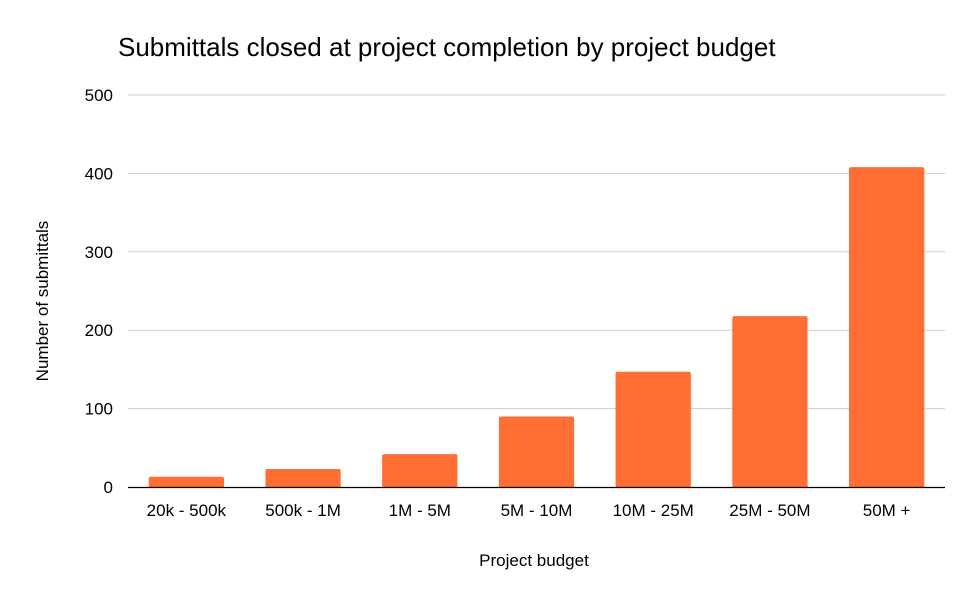  What do you see at coordinates (653, 510) in the screenshot?
I see `x-tick-label: 10M - 25M` at bounding box center [653, 510].